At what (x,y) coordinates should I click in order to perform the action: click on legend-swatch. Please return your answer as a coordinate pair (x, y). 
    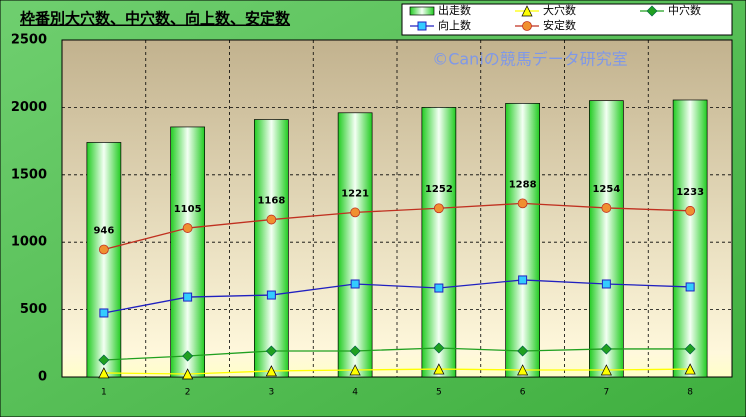
    Looking at the image, I should click on (422, 11).